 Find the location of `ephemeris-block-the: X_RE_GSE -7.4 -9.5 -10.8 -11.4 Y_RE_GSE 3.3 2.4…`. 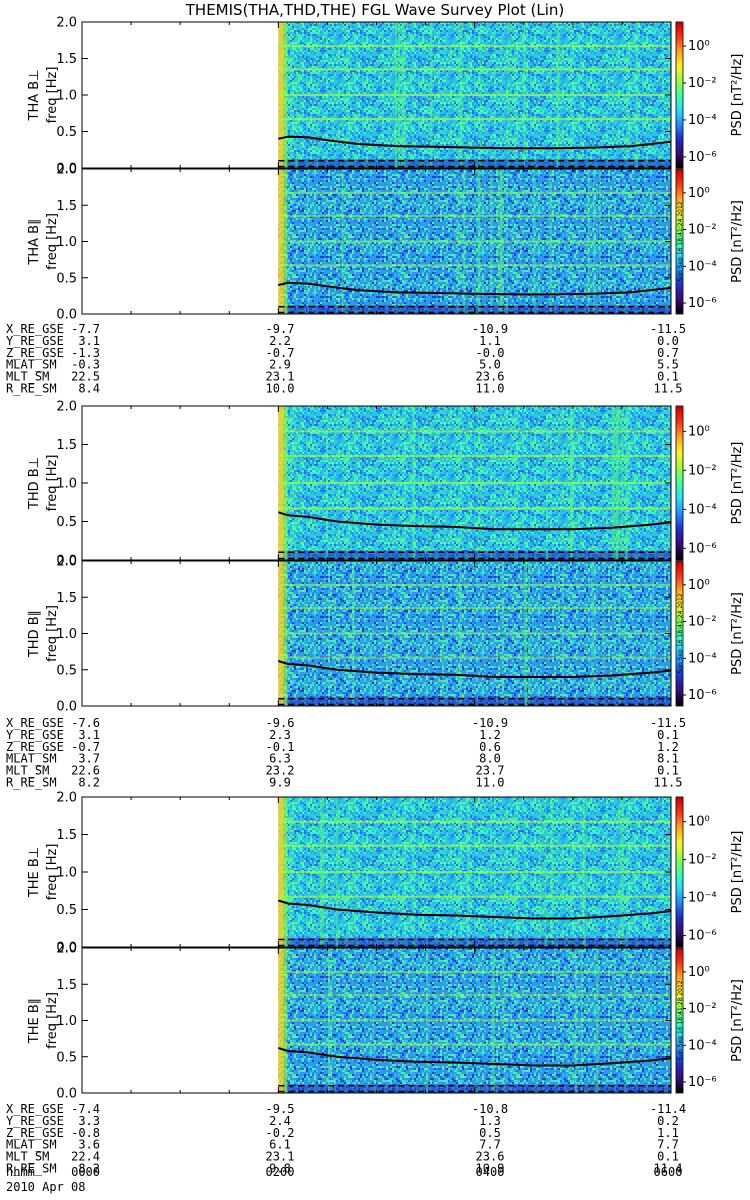

ephemeris-block-the: X_RE_GSE -7.4 -9.5 -10.8 -11.4 Y_RE_GSE 3.3 2.4… is located at coordinates (346, 1139).